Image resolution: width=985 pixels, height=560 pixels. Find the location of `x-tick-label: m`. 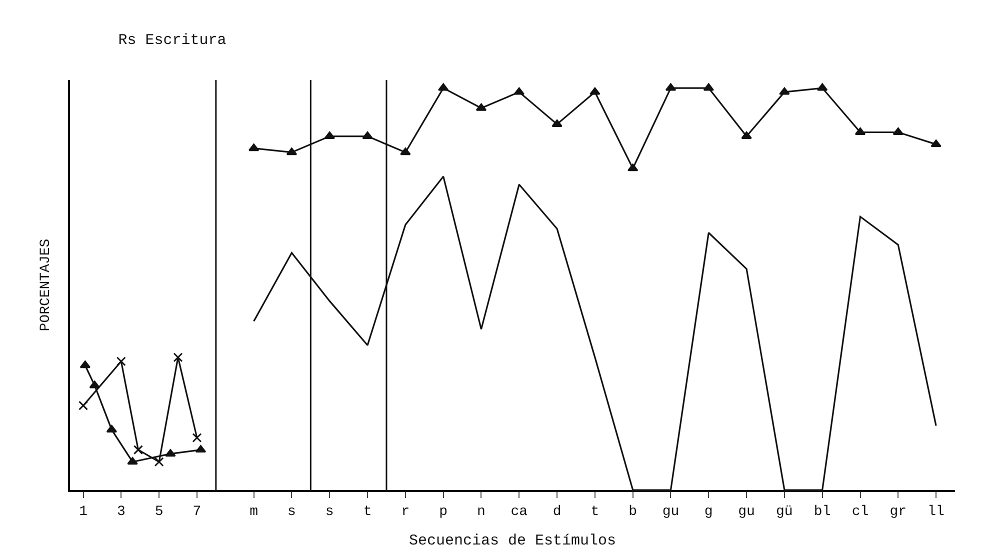

x-tick-label: m is located at coordinates (254, 512).